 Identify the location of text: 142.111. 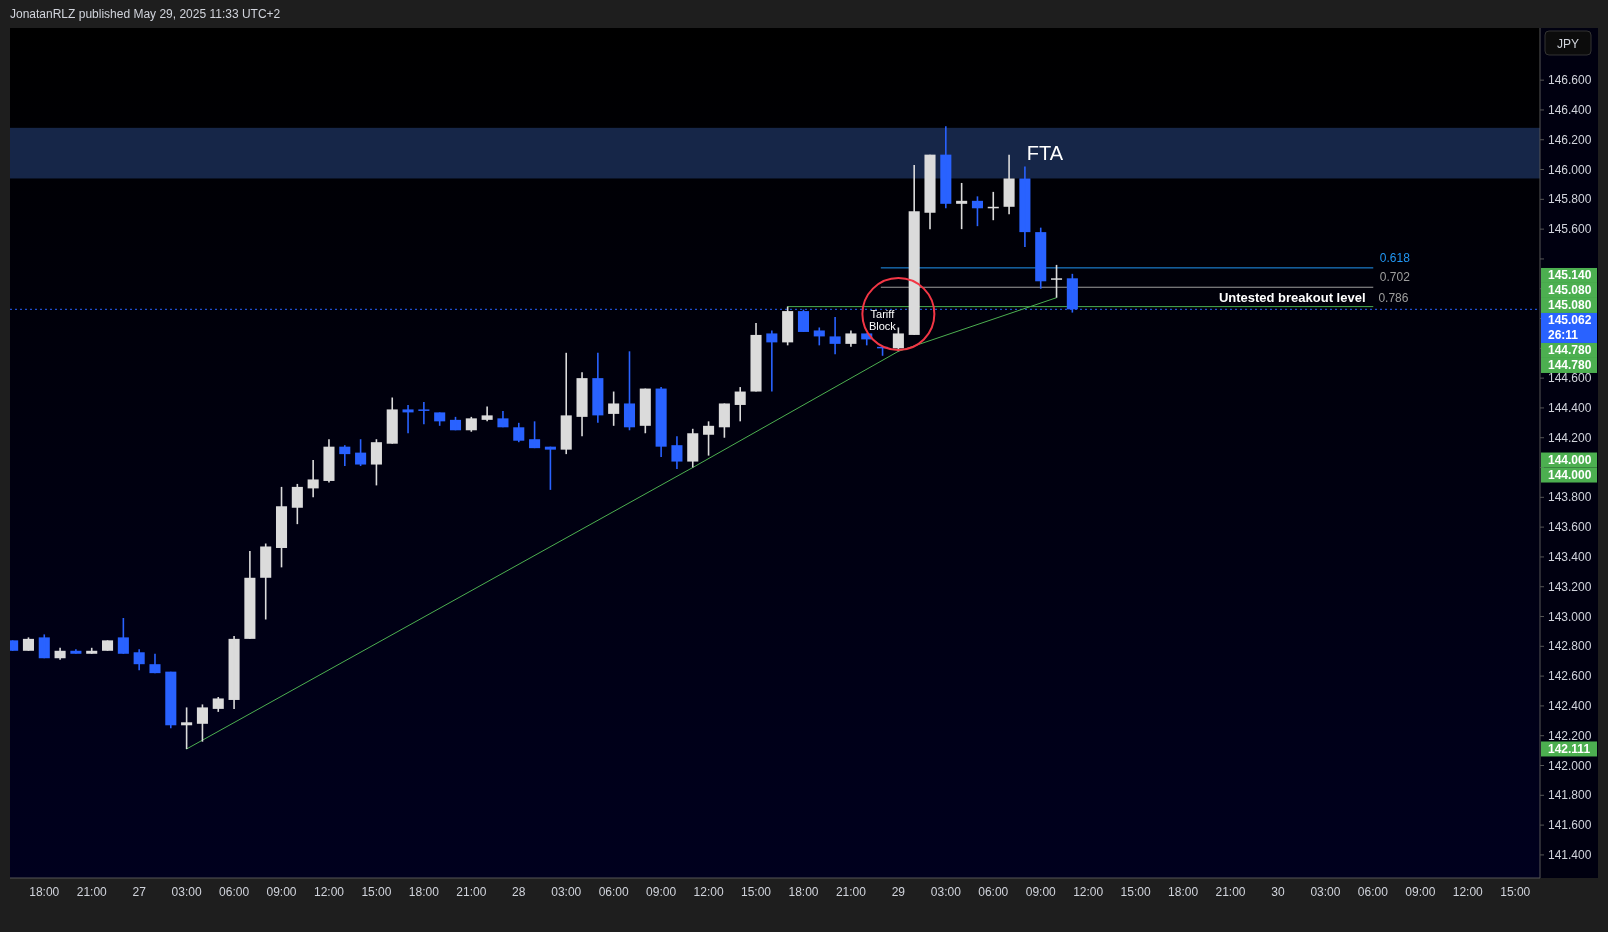
(1569, 748).